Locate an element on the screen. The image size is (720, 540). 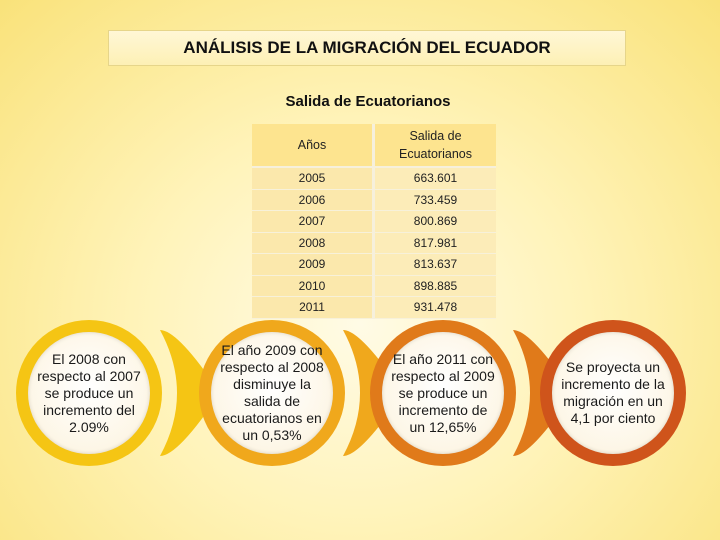
slide-title: ANÁLISIS DE LA MIGRACIÓN DEL ECUADOR is located at coordinates (367, 48).